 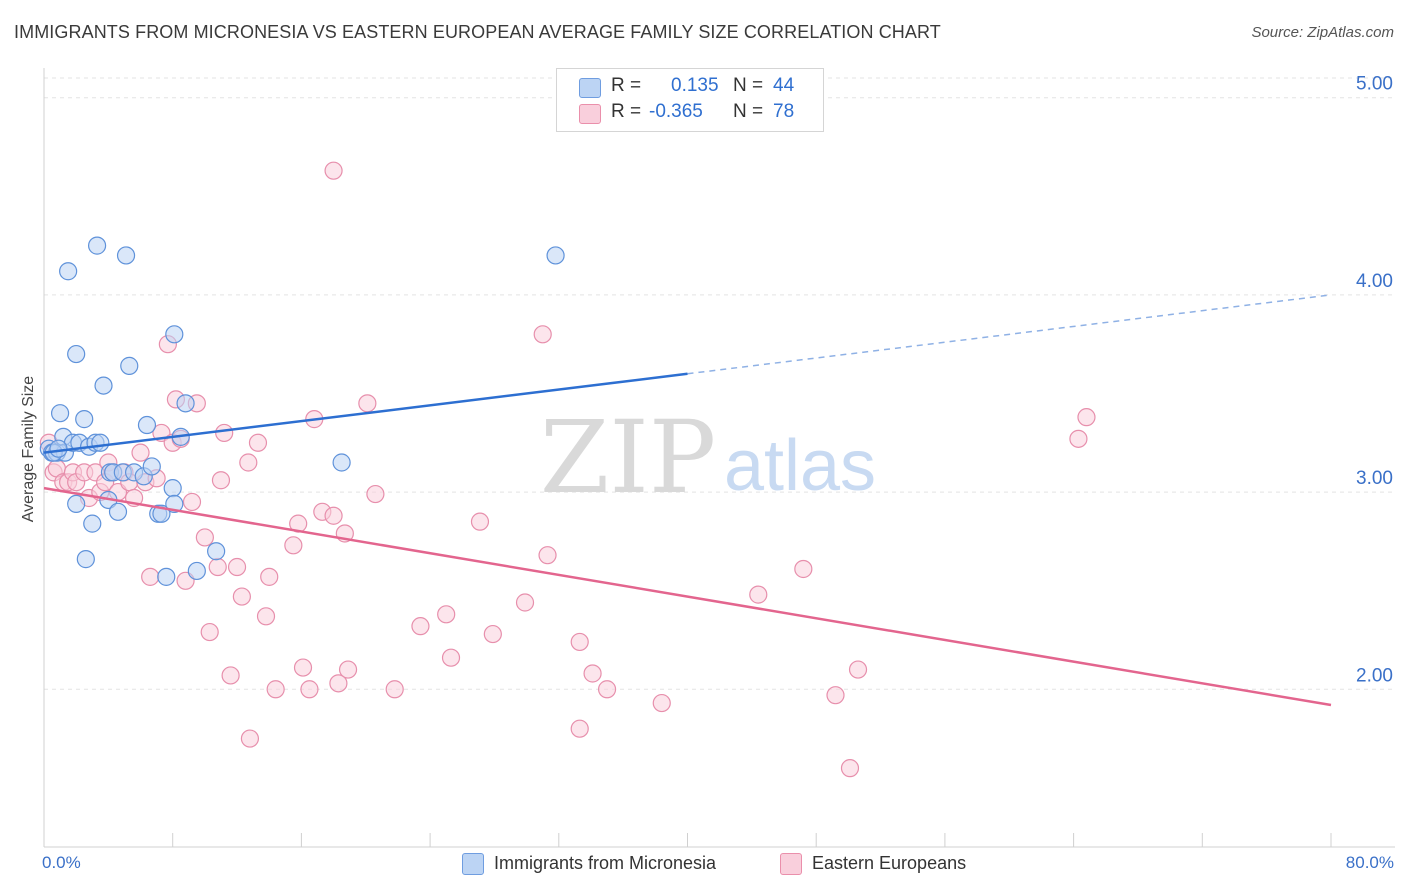 I want to click on legend-label-eastern-europeans: Eastern Europeans, so click(x=889, y=863).